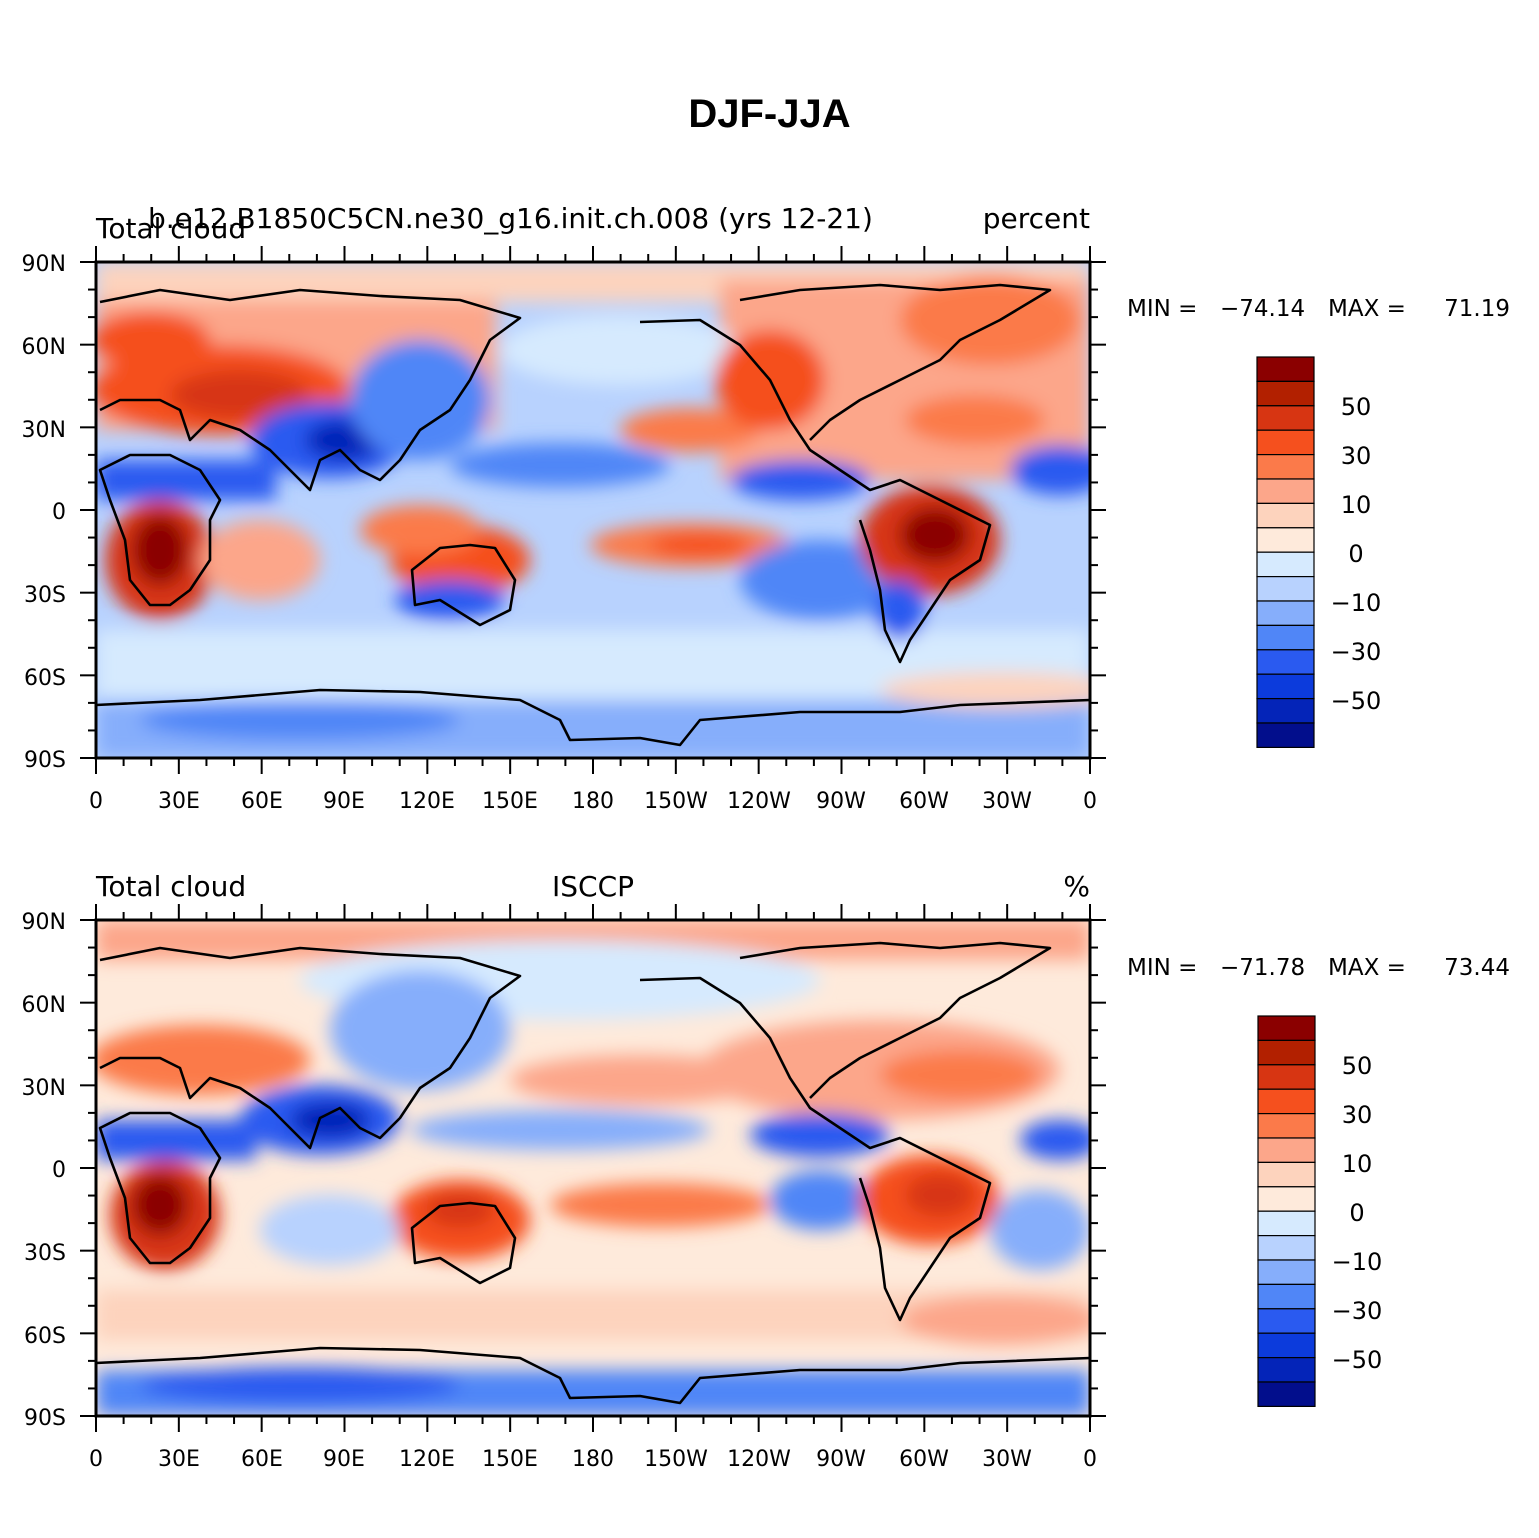  What do you see at coordinates (1262, 309) in the screenshot?
I see `min-value: −74.14` at bounding box center [1262, 309].